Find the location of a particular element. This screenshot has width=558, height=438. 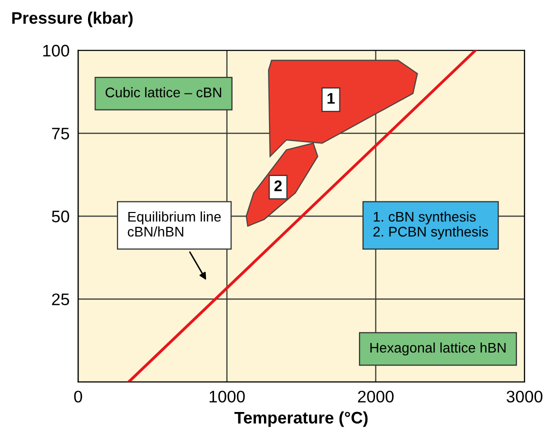

x-tick-label: 1000 is located at coordinates (227, 396).